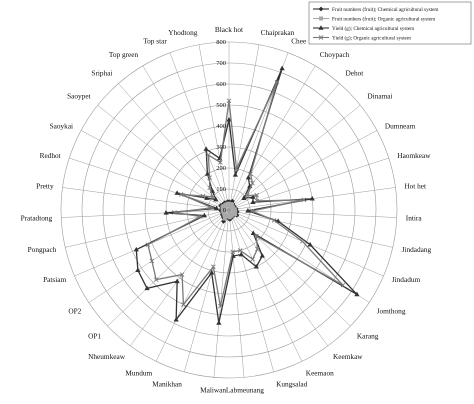 The width and height of the screenshot is (474, 404). Describe the element at coordinates (335, 54) in the screenshot. I see `category-label: Choypach` at that location.